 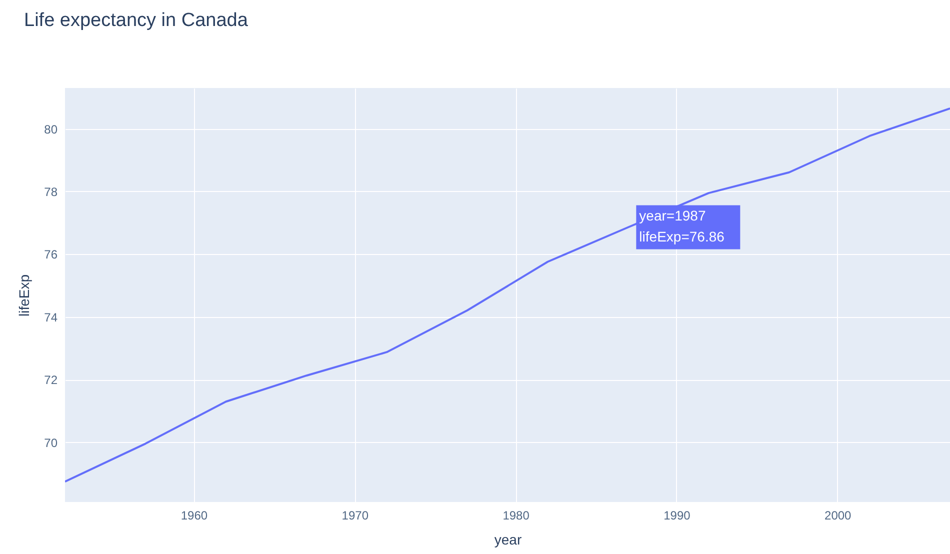 I want to click on chart-title: Life expectancy in Canada, so click(x=136, y=20).